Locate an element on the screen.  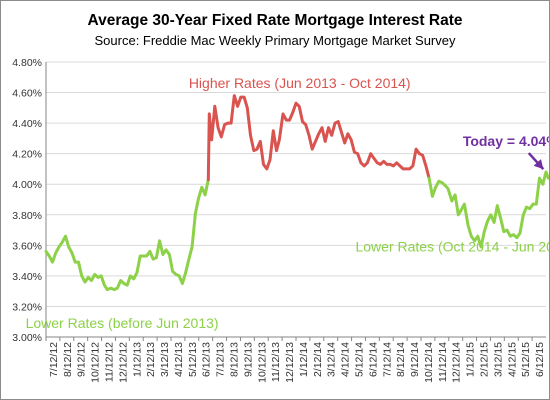
x-tick-label: 10/12/12 is located at coordinates (96, 362).